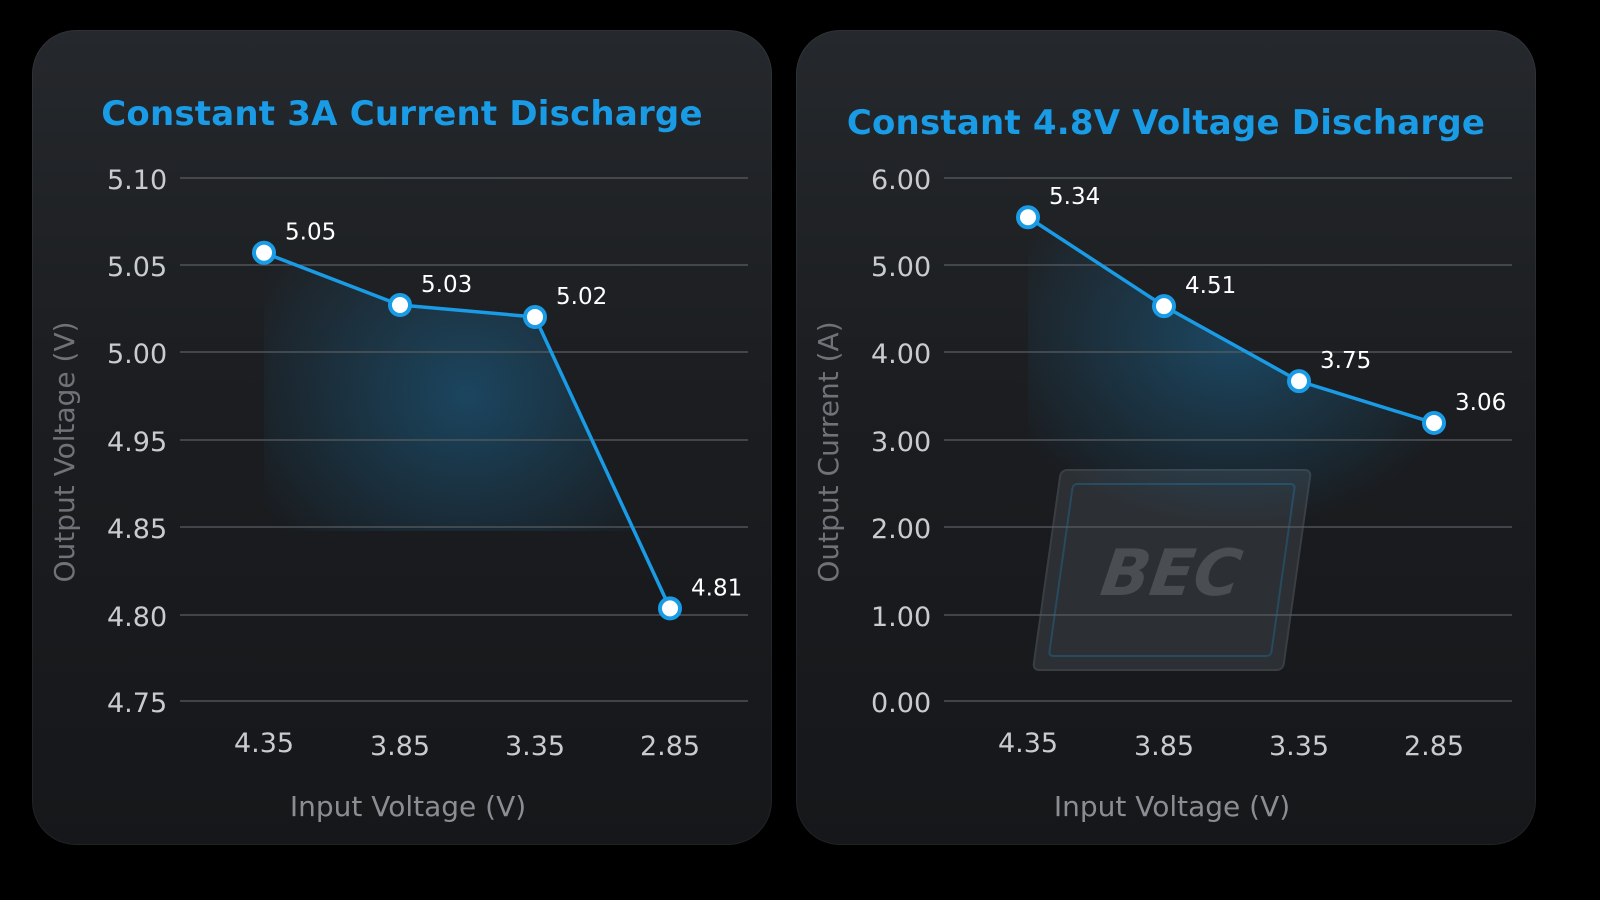 Image resolution: width=1600 pixels, height=900 pixels. I want to click on chart0-y-axis-label: Output Voltage (V), so click(64, 451).